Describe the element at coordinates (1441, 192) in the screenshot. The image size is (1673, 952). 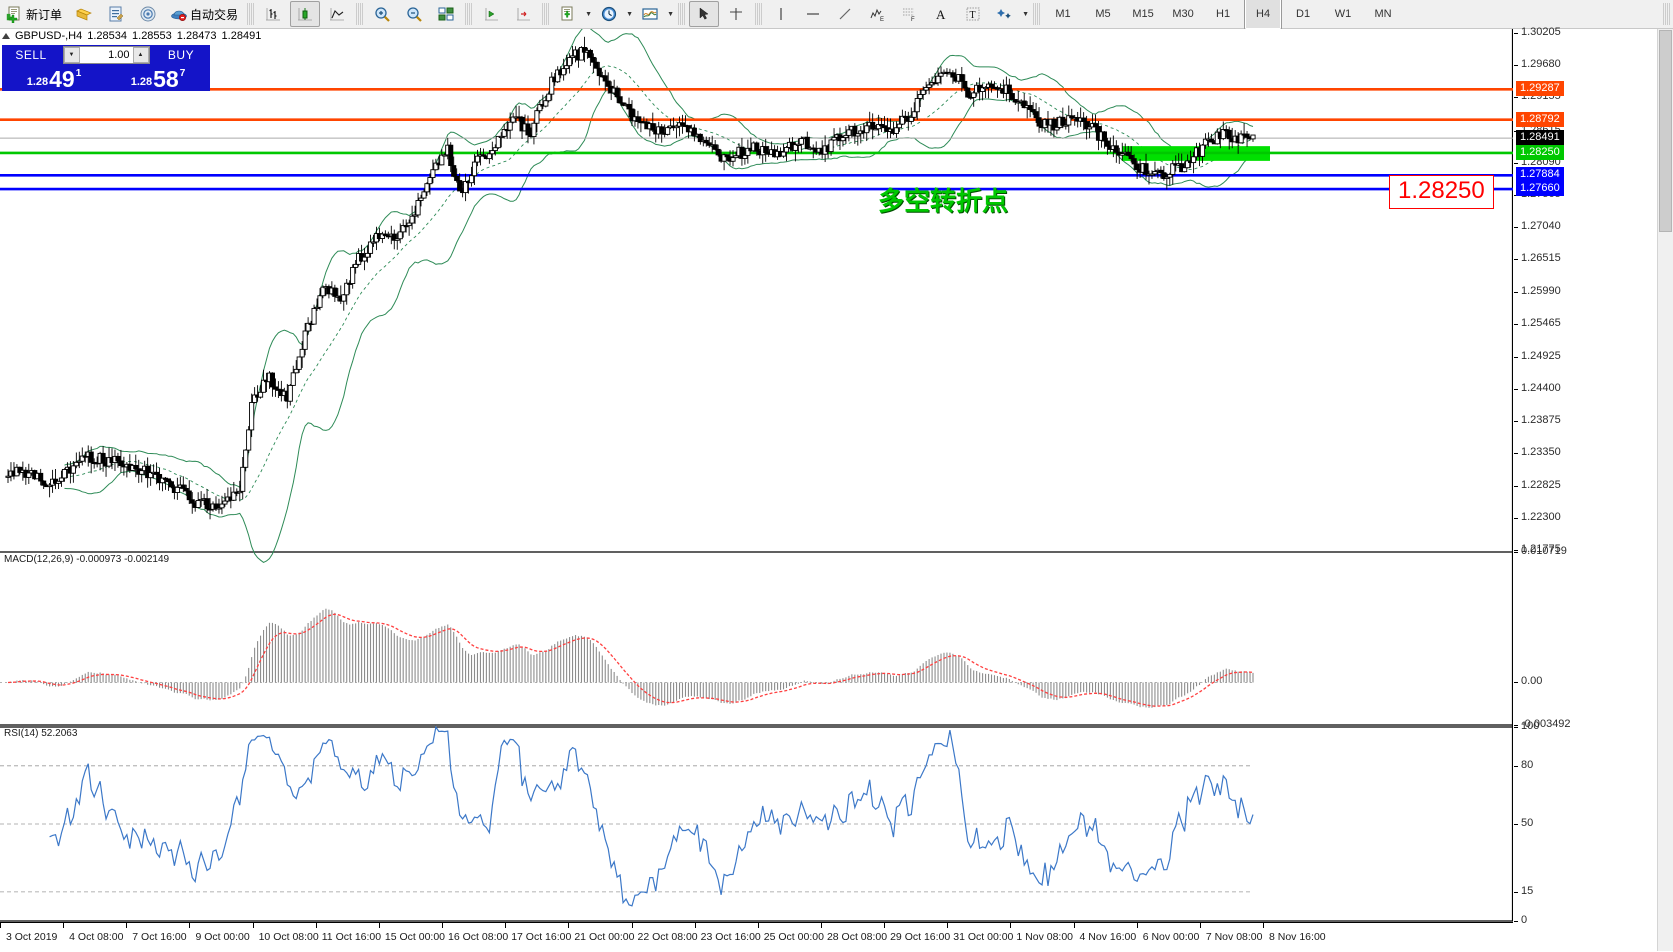
I see `target-price-annotation: 1.28250` at that location.